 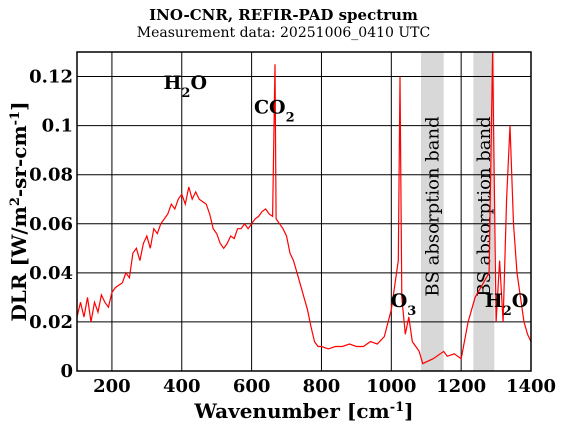 I want to click on chart-subtitle: Measurement data: 20251006_0410 UTC, so click(x=283, y=33).